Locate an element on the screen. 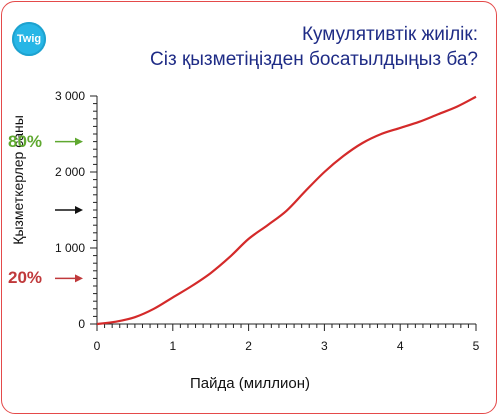 The width and height of the screenshot is (500, 417). x-tick-label: 4 is located at coordinates (400, 346).